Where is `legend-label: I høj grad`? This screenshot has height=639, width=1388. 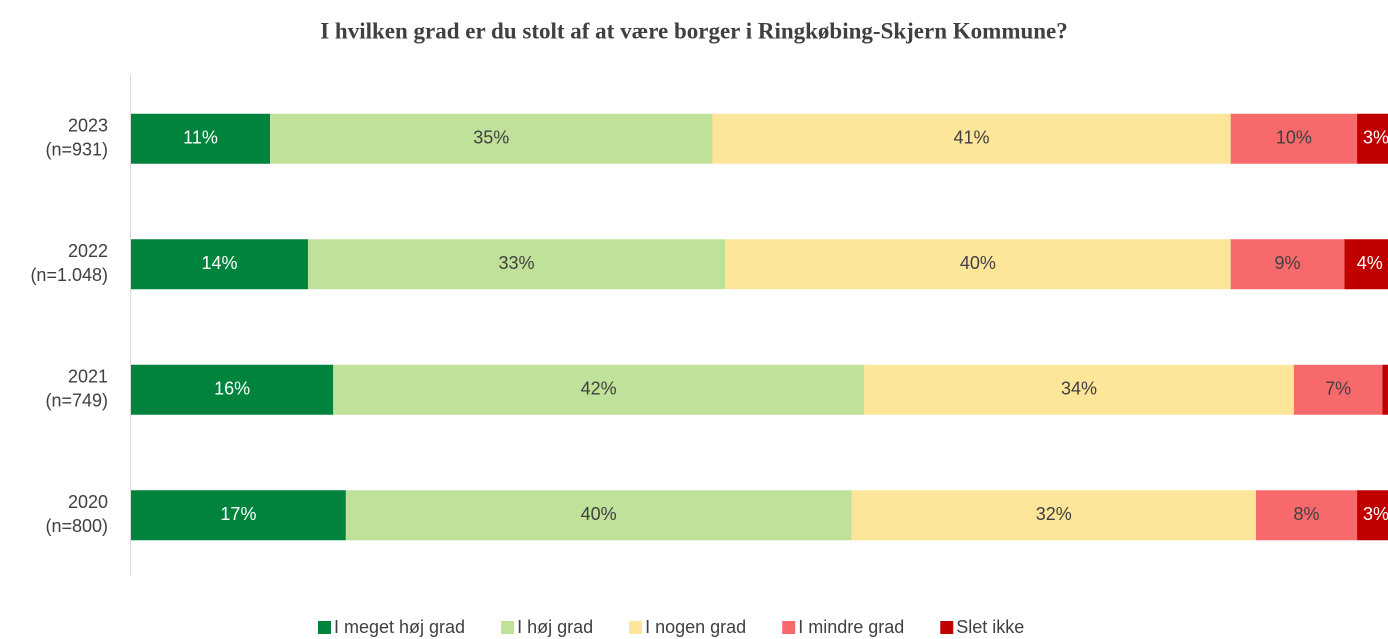
legend-label: I høj grad is located at coordinates (555, 627).